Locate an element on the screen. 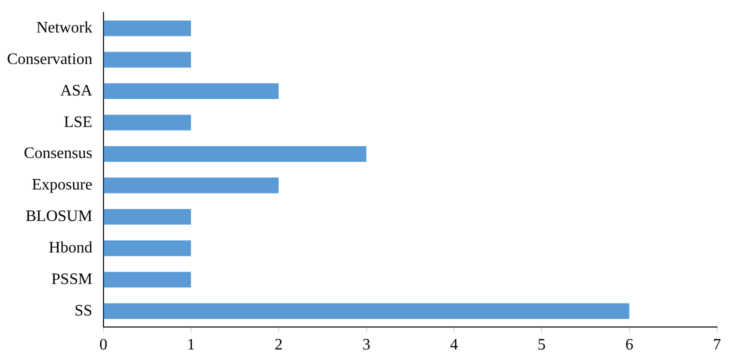 Image resolution: width=729 pixels, height=360 pixels. x-tick-label: 2 is located at coordinates (278, 345).